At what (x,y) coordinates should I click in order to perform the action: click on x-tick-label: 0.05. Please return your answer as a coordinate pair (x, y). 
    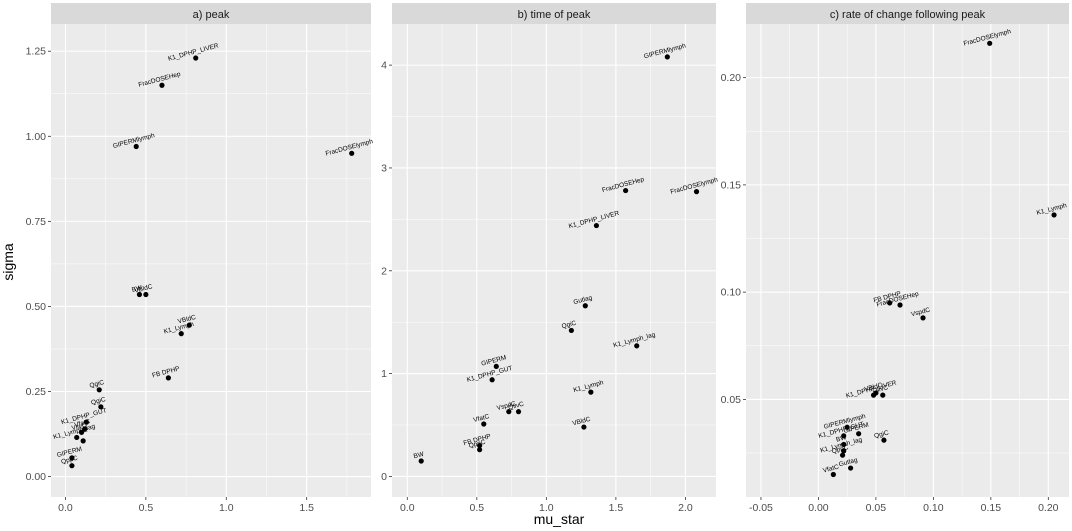
    Looking at the image, I should click on (876, 508).